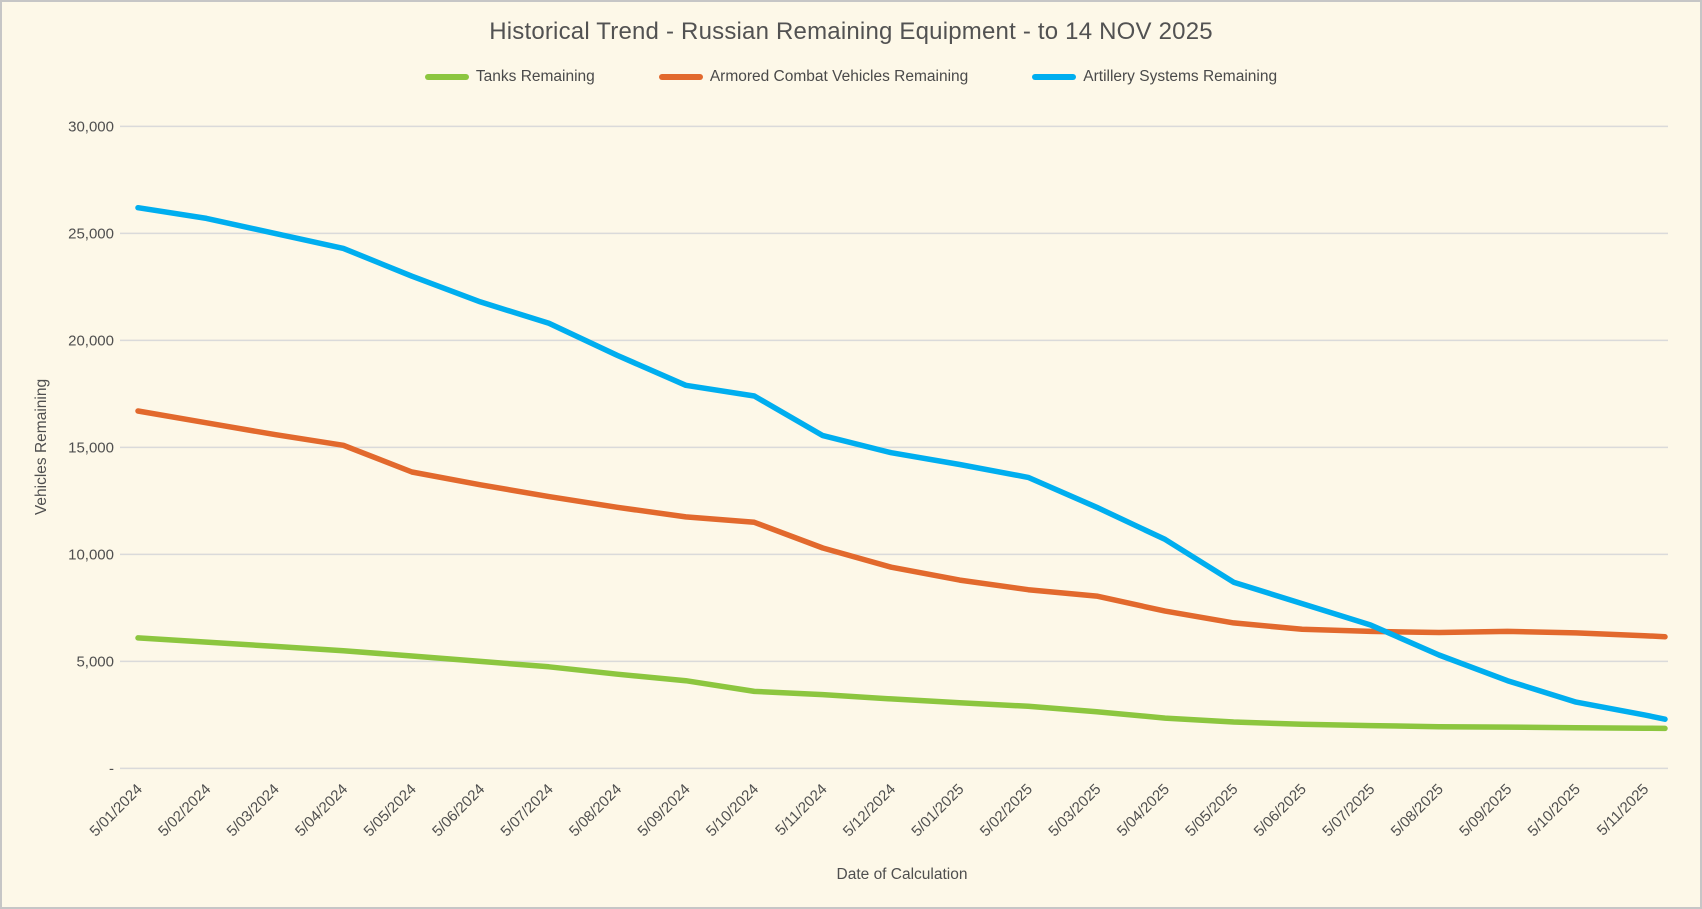 This screenshot has width=1702, height=909. What do you see at coordinates (1211, 810) in the screenshot?
I see `x-tick-label: 5/05/2025` at bounding box center [1211, 810].